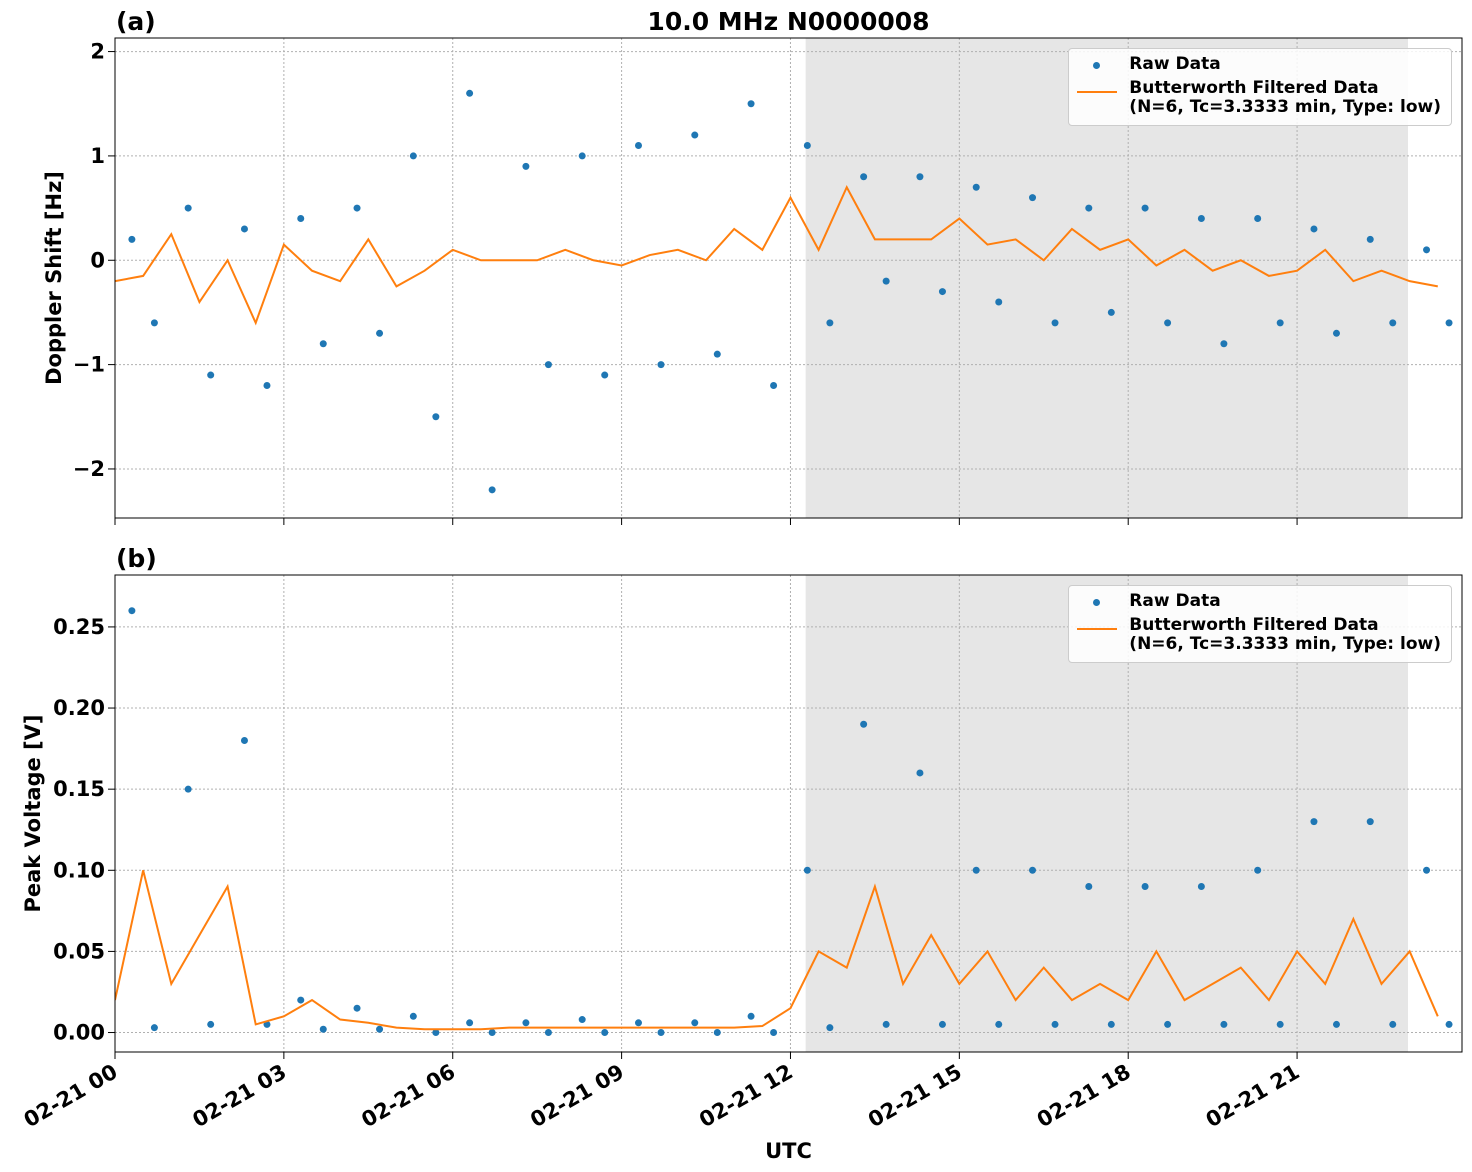  Describe the element at coordinates (1097, 92) in the screenshot. I see `legend-line` at that location.